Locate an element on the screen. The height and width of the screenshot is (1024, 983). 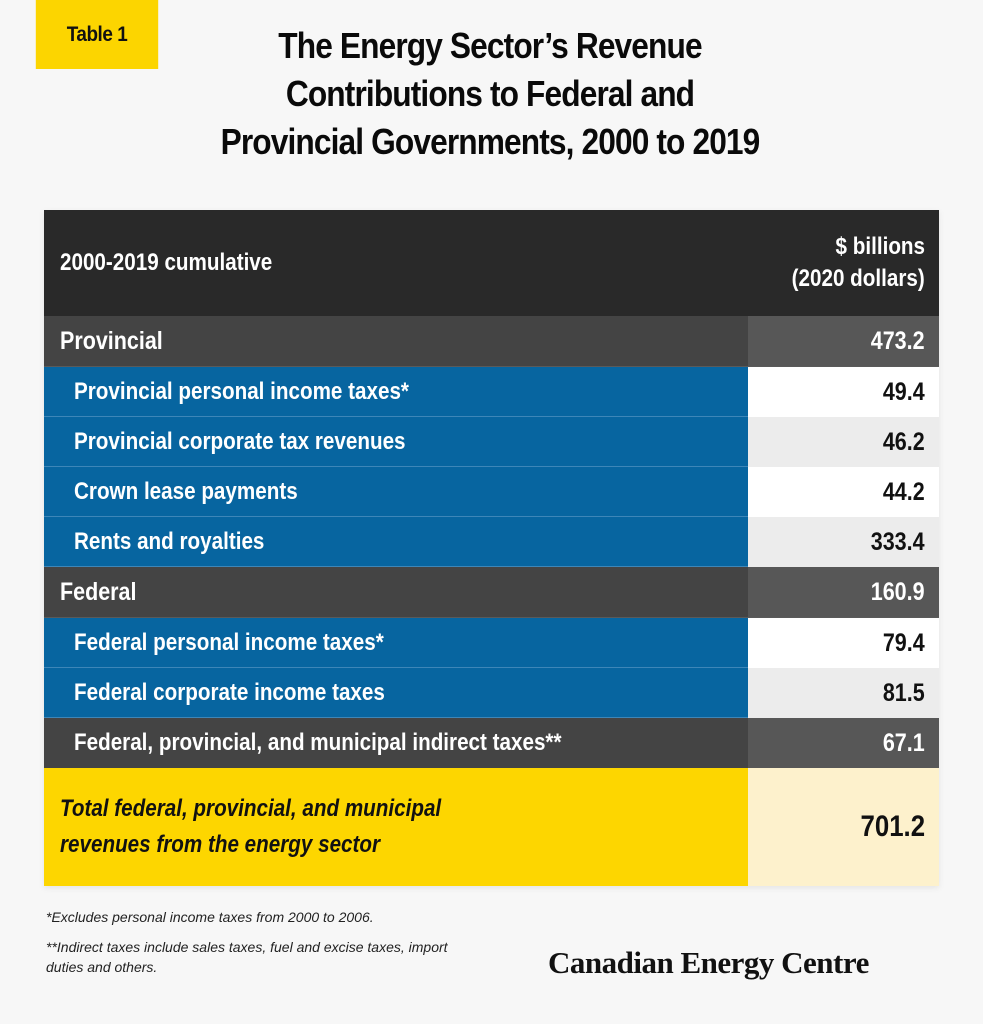
title-line: Provincial Governments, 2000 to 2019 is located at coordinates (490, 141).